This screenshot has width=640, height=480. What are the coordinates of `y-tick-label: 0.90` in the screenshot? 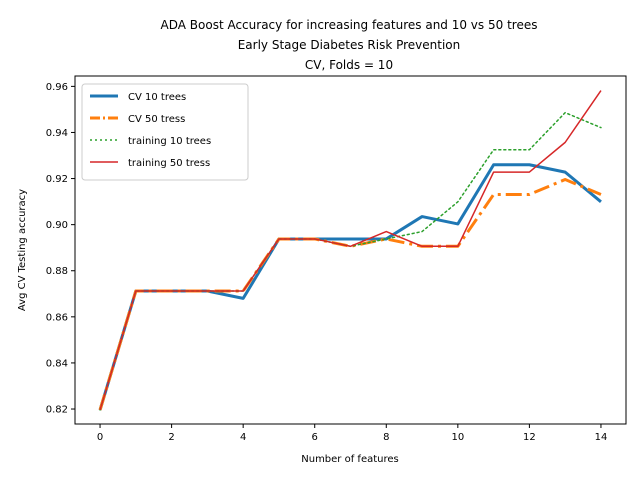 It's located at (57, 225).